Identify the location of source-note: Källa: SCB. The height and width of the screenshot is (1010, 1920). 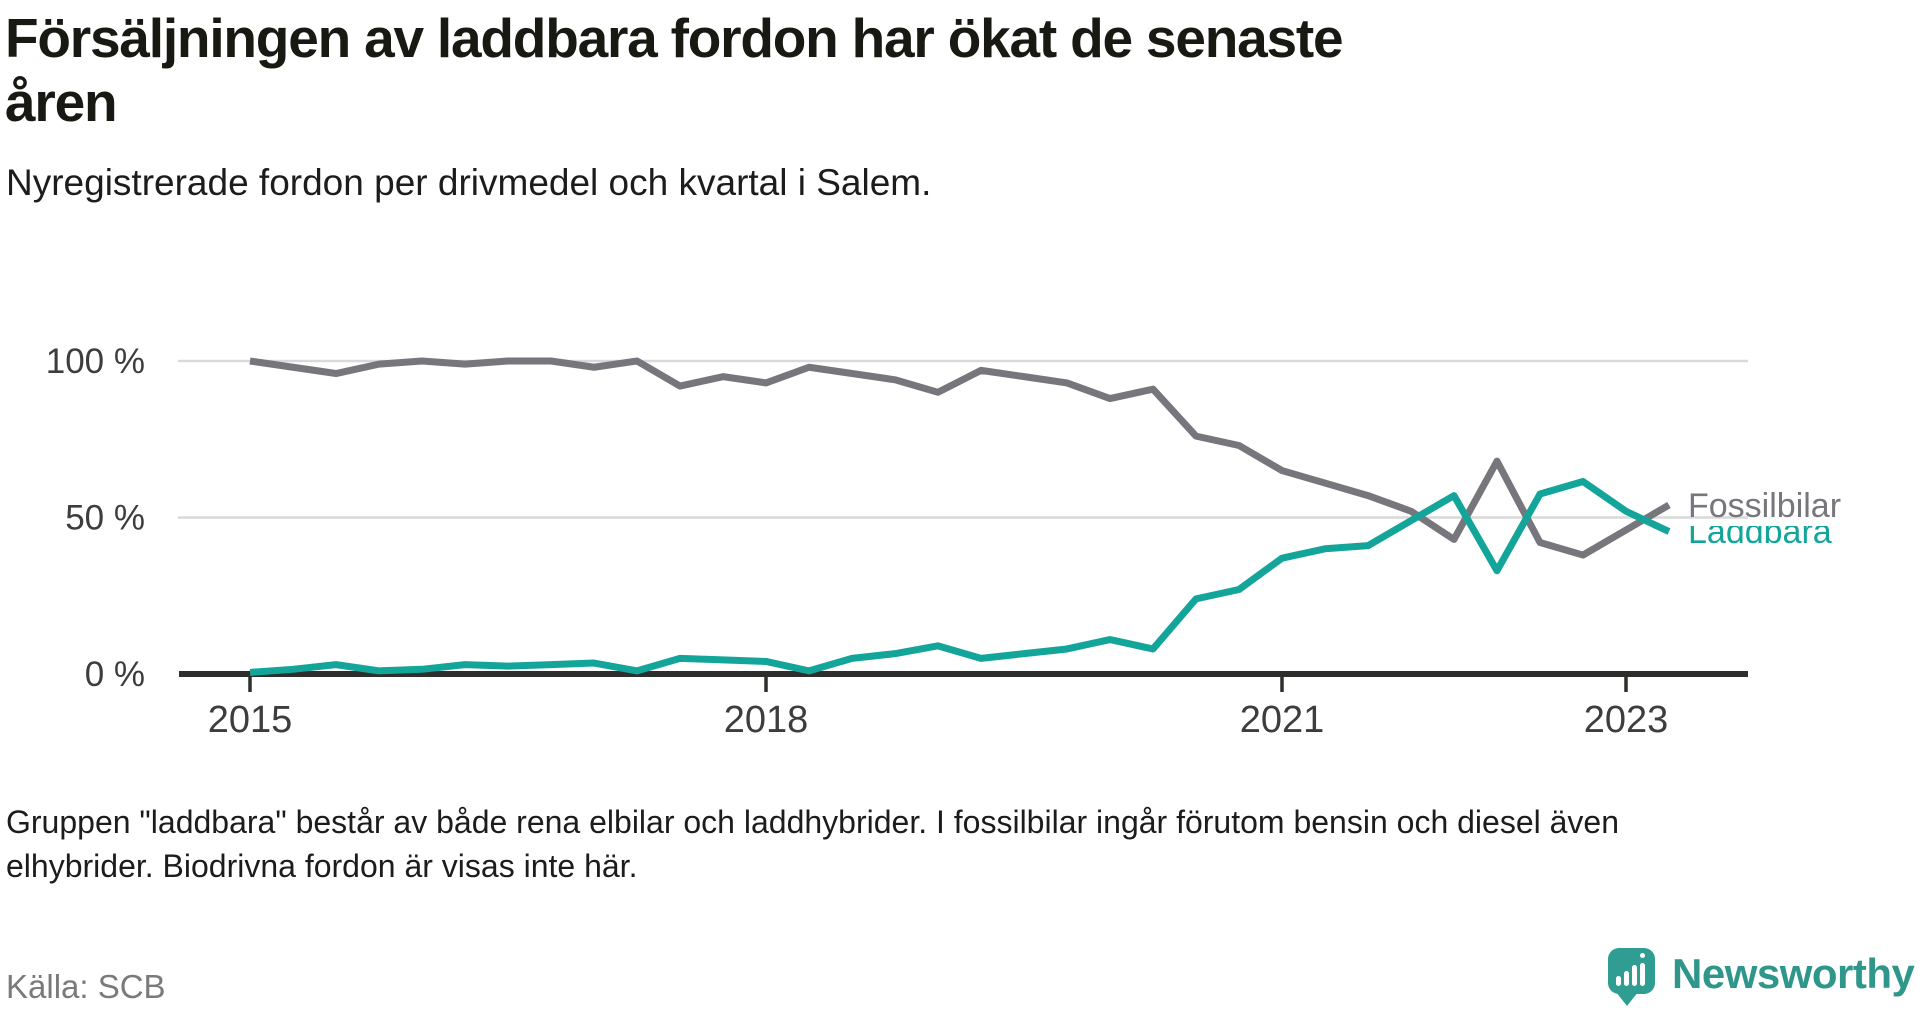
(86, 986).